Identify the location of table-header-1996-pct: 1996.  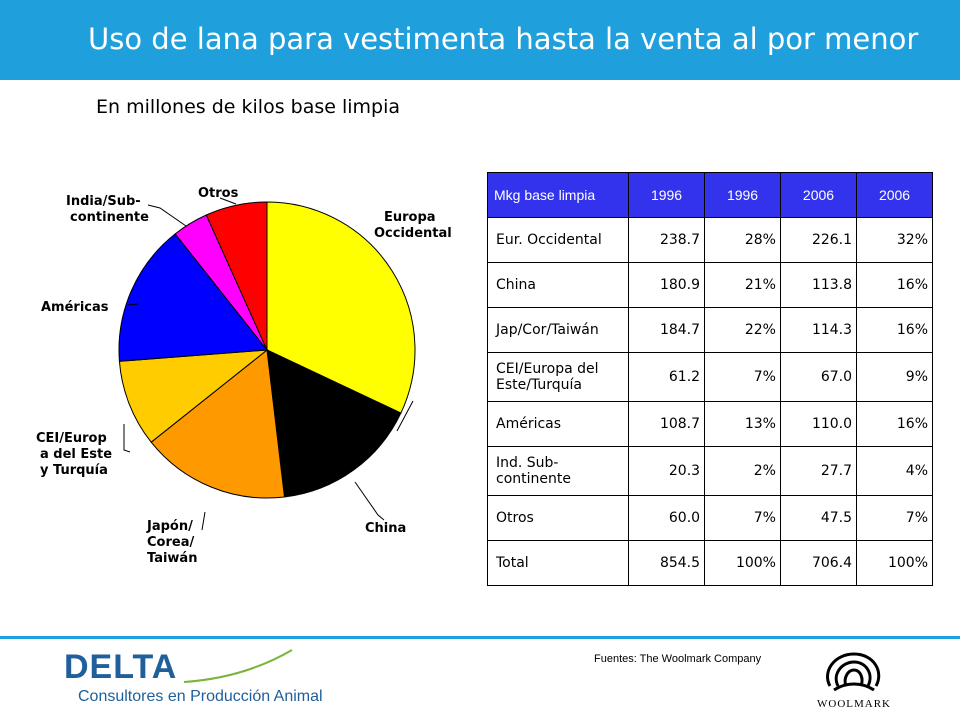
(742, 195).